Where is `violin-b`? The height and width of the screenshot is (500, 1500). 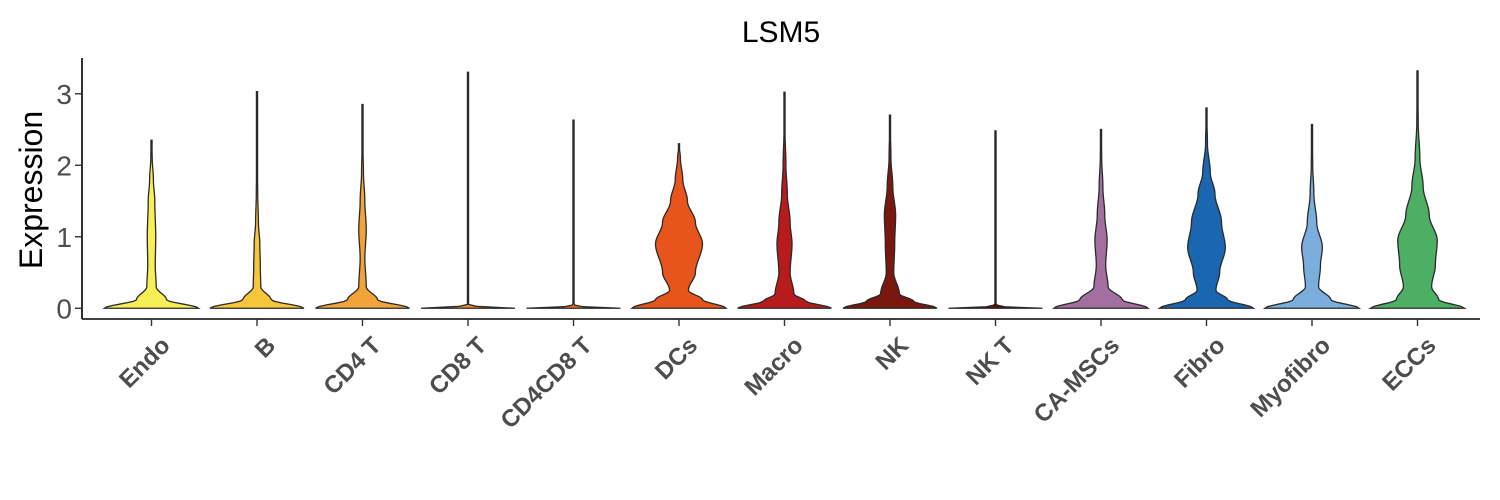 violin-b is located at coordinates (257, 199).